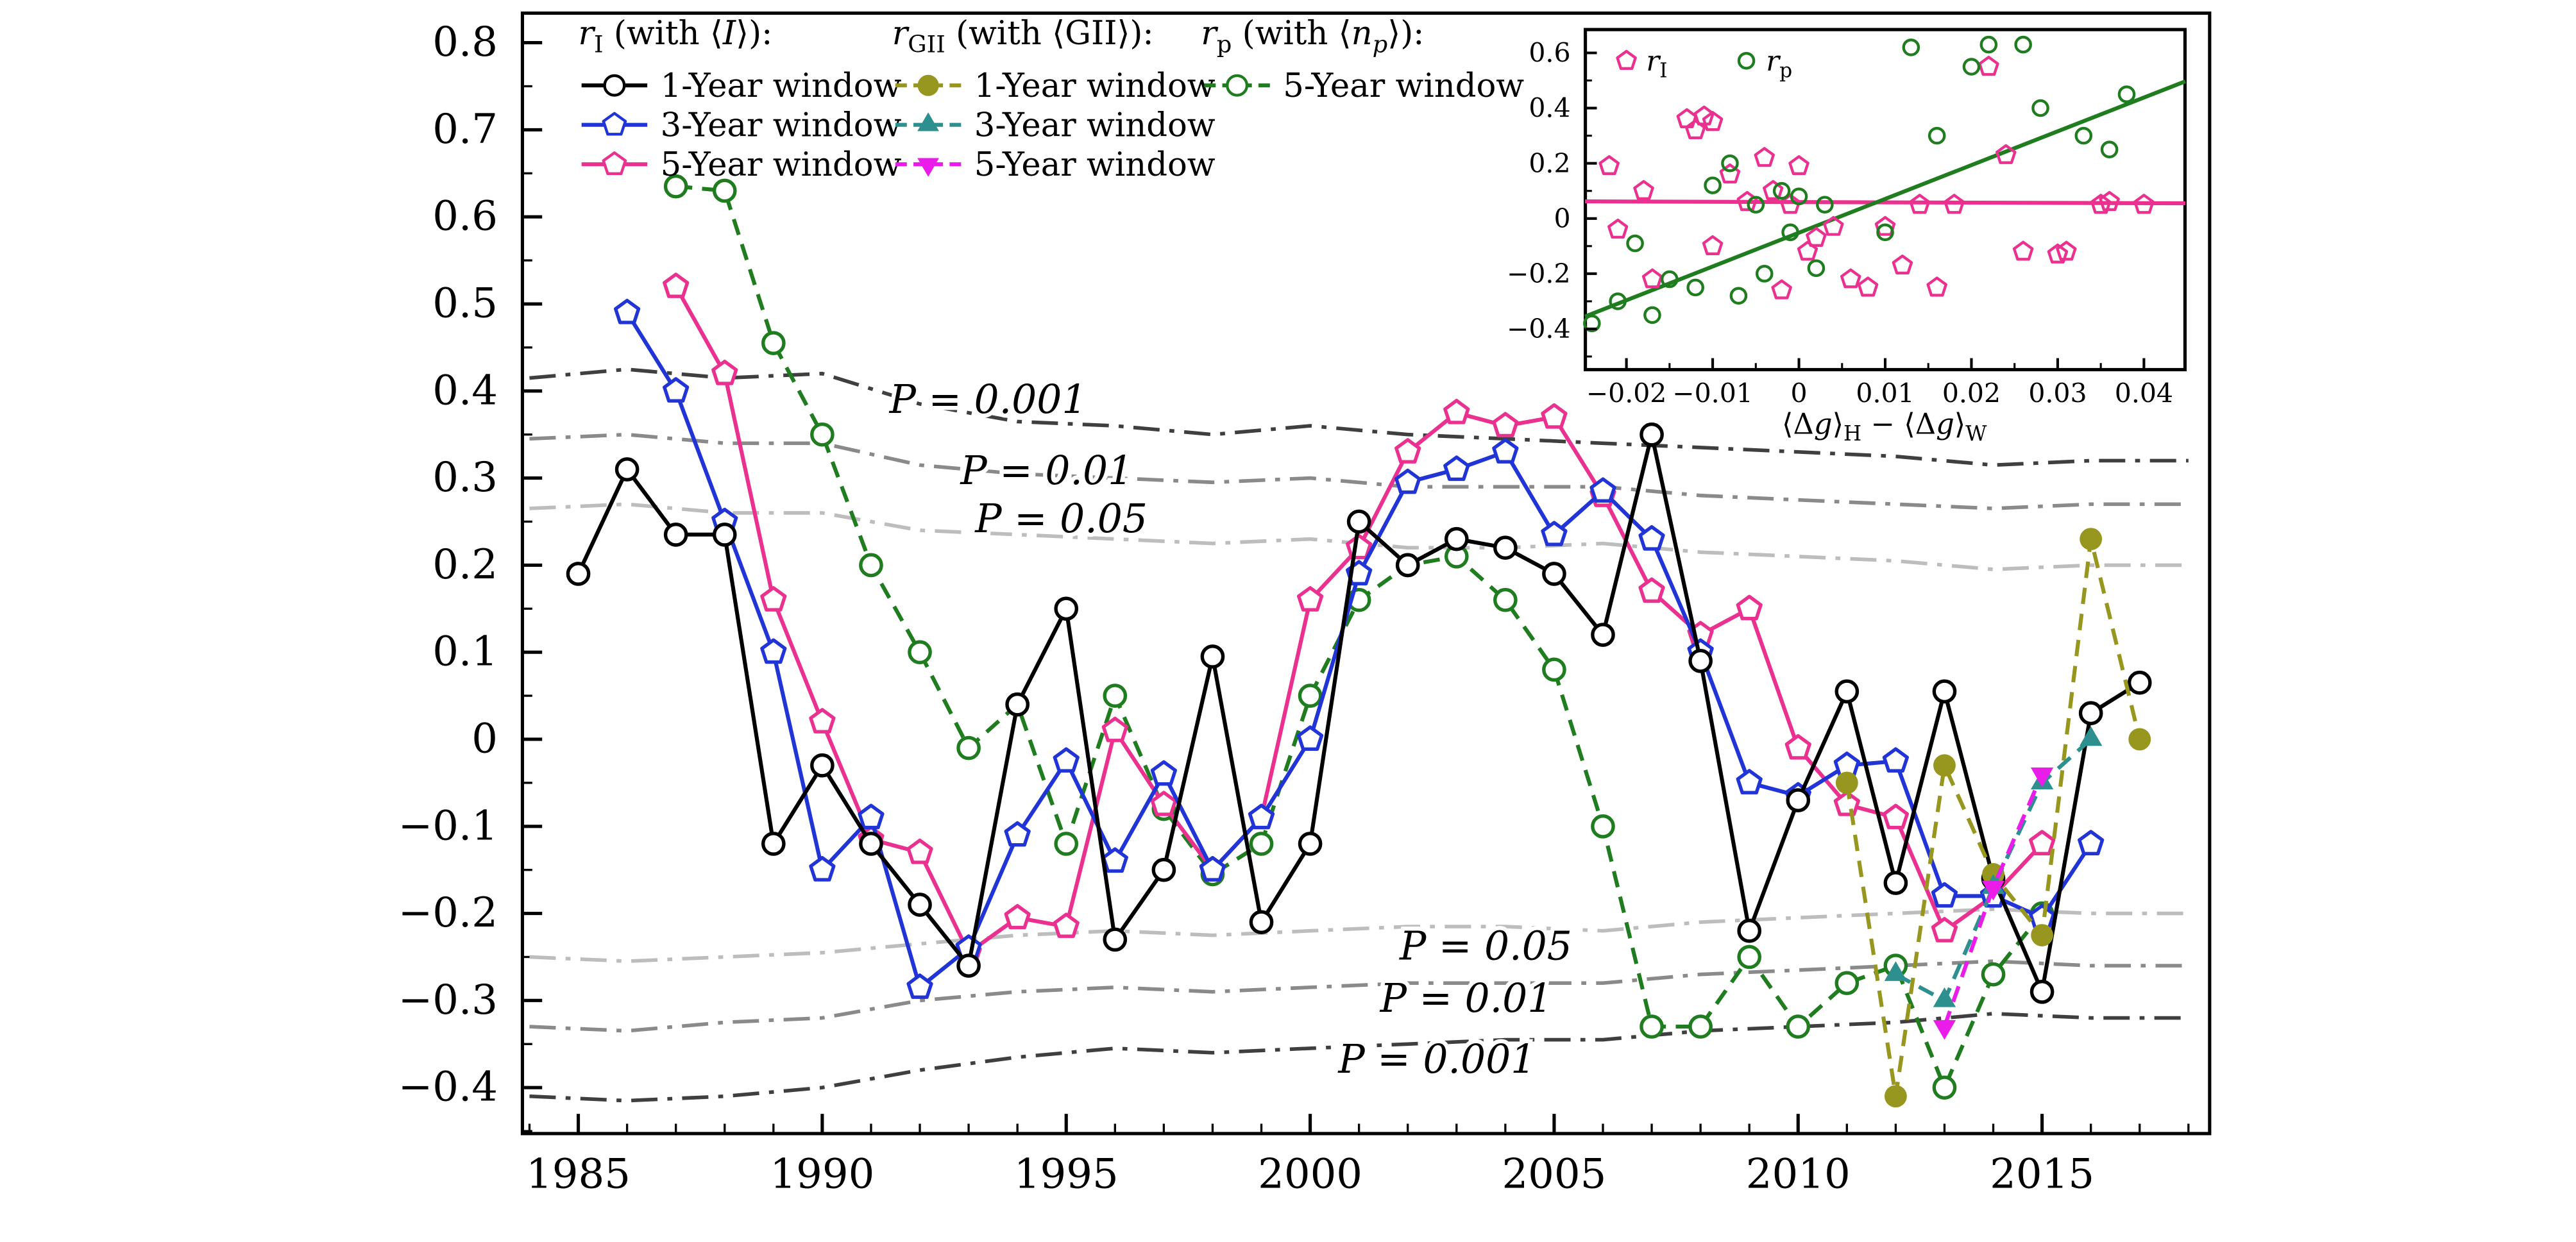 This screenshot has height=1242, width=2576. I want to click on math-label: ⟨Δg⟩H − ⟨Δg⟩W, so click(1884, 426).